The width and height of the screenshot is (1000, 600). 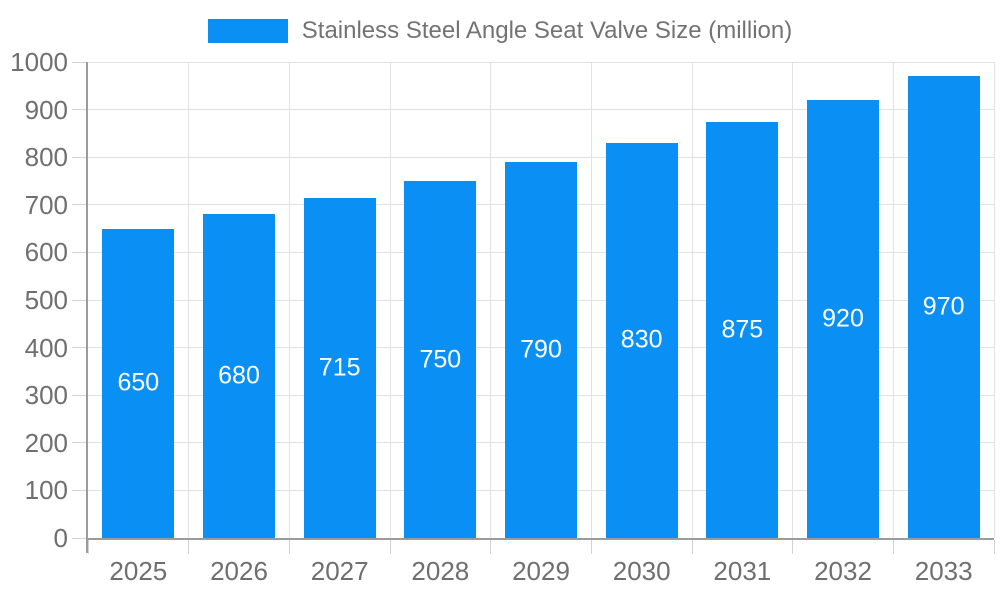 I want to click on bar-2033: 970, so click(x=943, y=307).